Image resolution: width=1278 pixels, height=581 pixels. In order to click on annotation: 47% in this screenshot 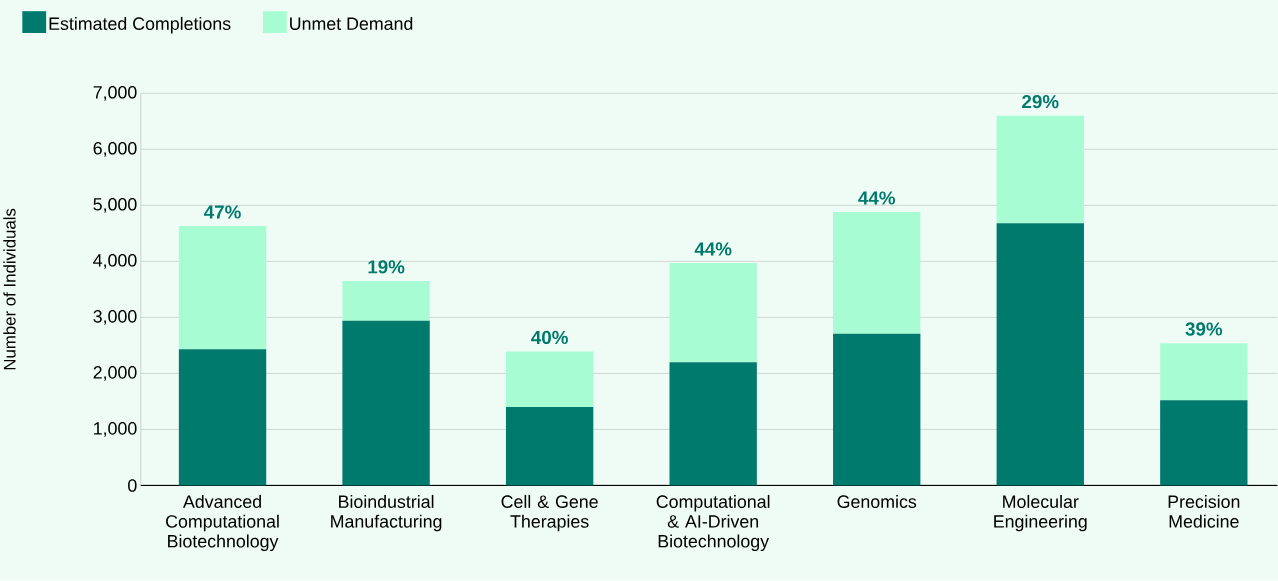, I will do `click(222, 212)`.